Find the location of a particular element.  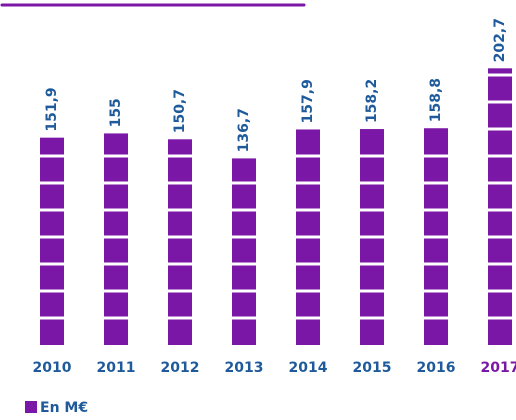

value-label: 157,9 is located at coordinates (308, 101).